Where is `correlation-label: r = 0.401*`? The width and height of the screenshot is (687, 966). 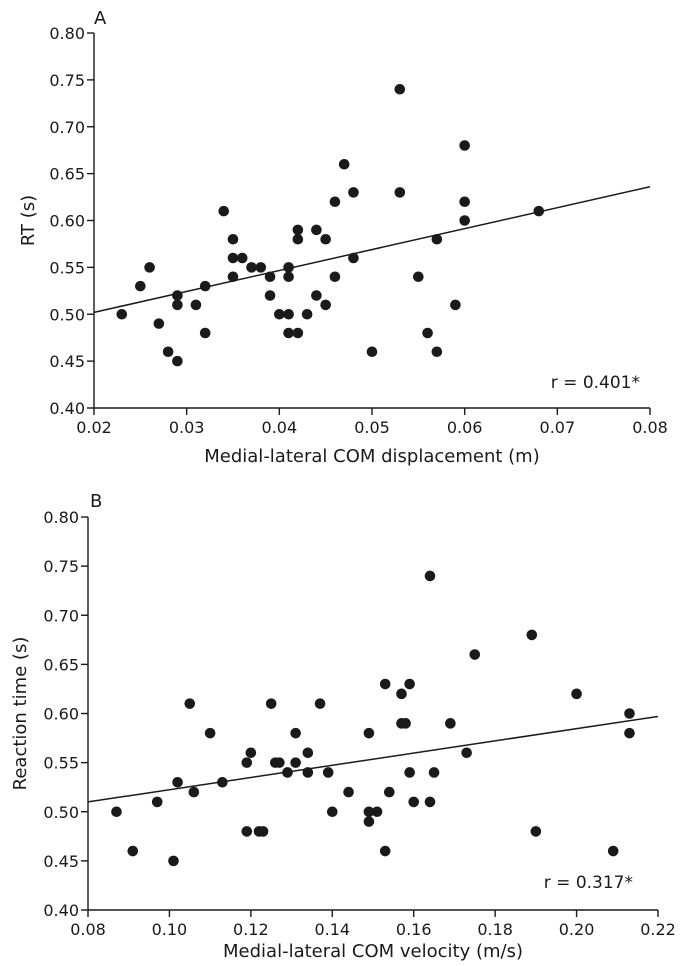
correlation-label: r = 0.401* is located at coordinates (595, 383).